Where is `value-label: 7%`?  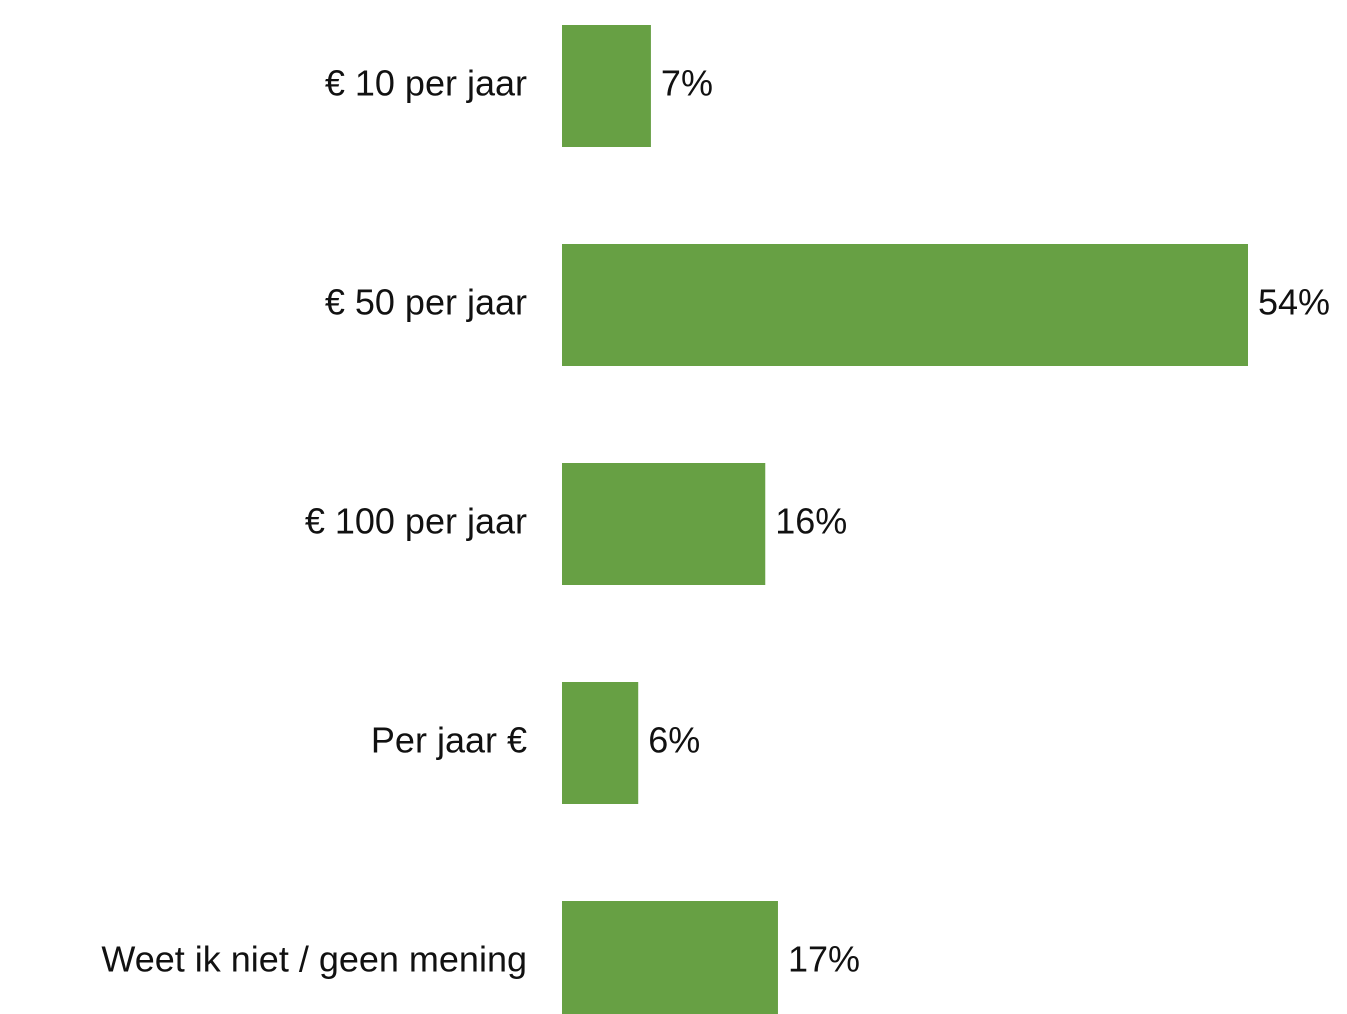
value-label: 7% is located at coordinates (687, 83).